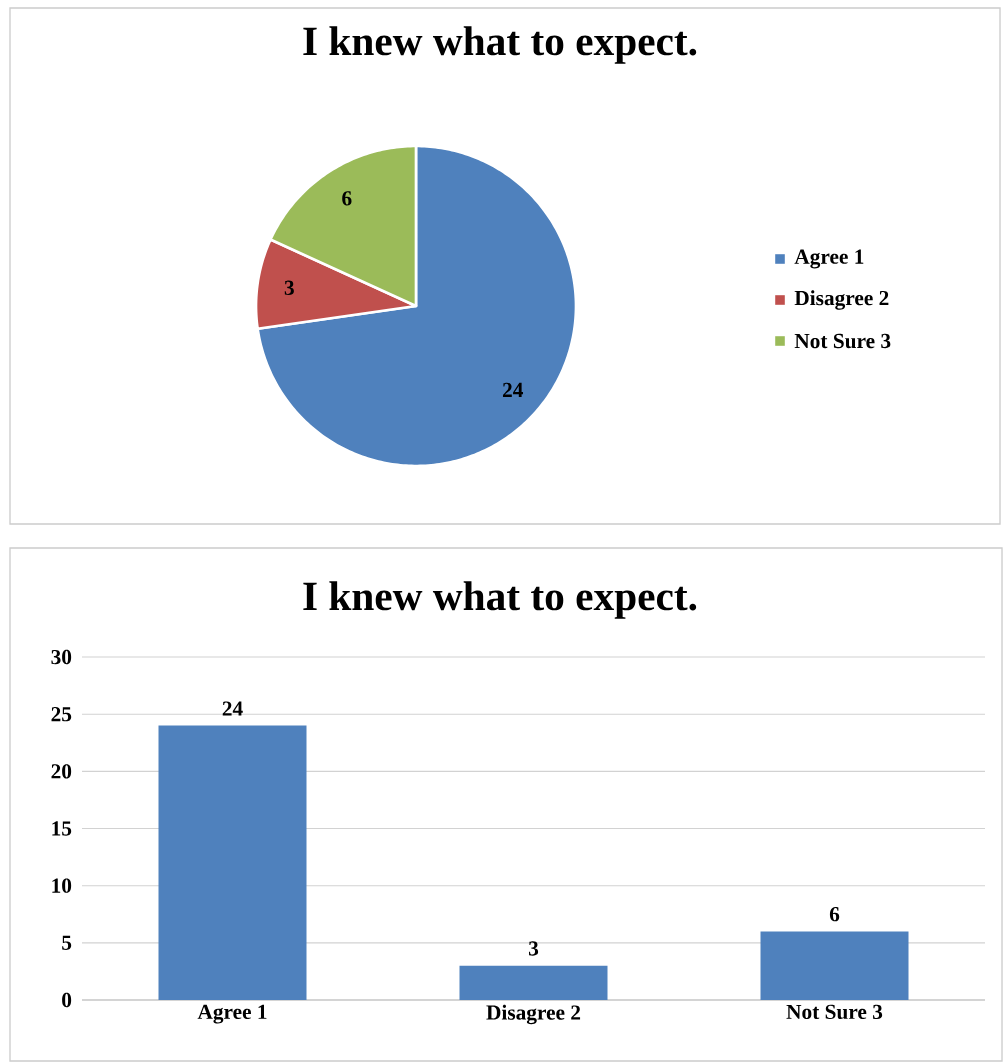  Describe the element at coordinates (67, 942) in the screenshot. I see `y-tick-label: 5` at that location.